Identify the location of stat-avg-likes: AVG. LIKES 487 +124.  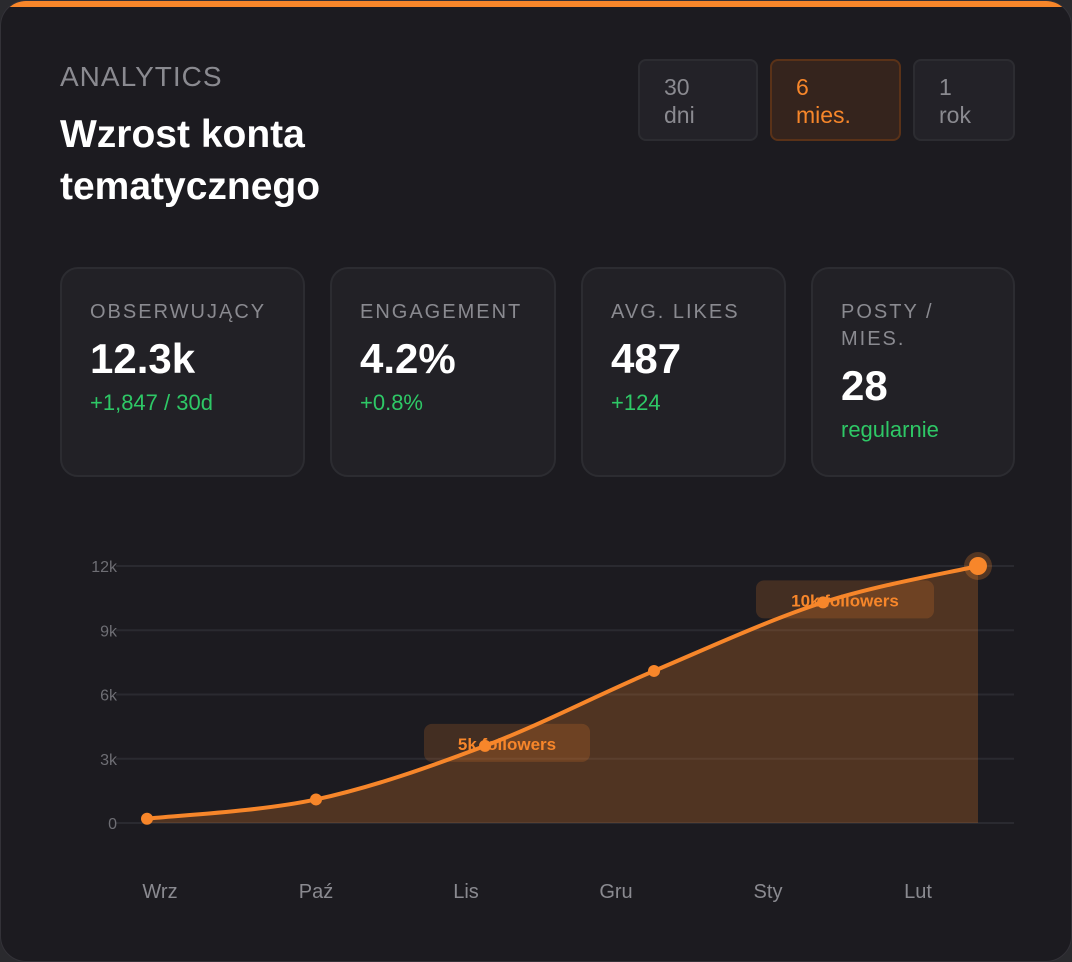
(683, 372).